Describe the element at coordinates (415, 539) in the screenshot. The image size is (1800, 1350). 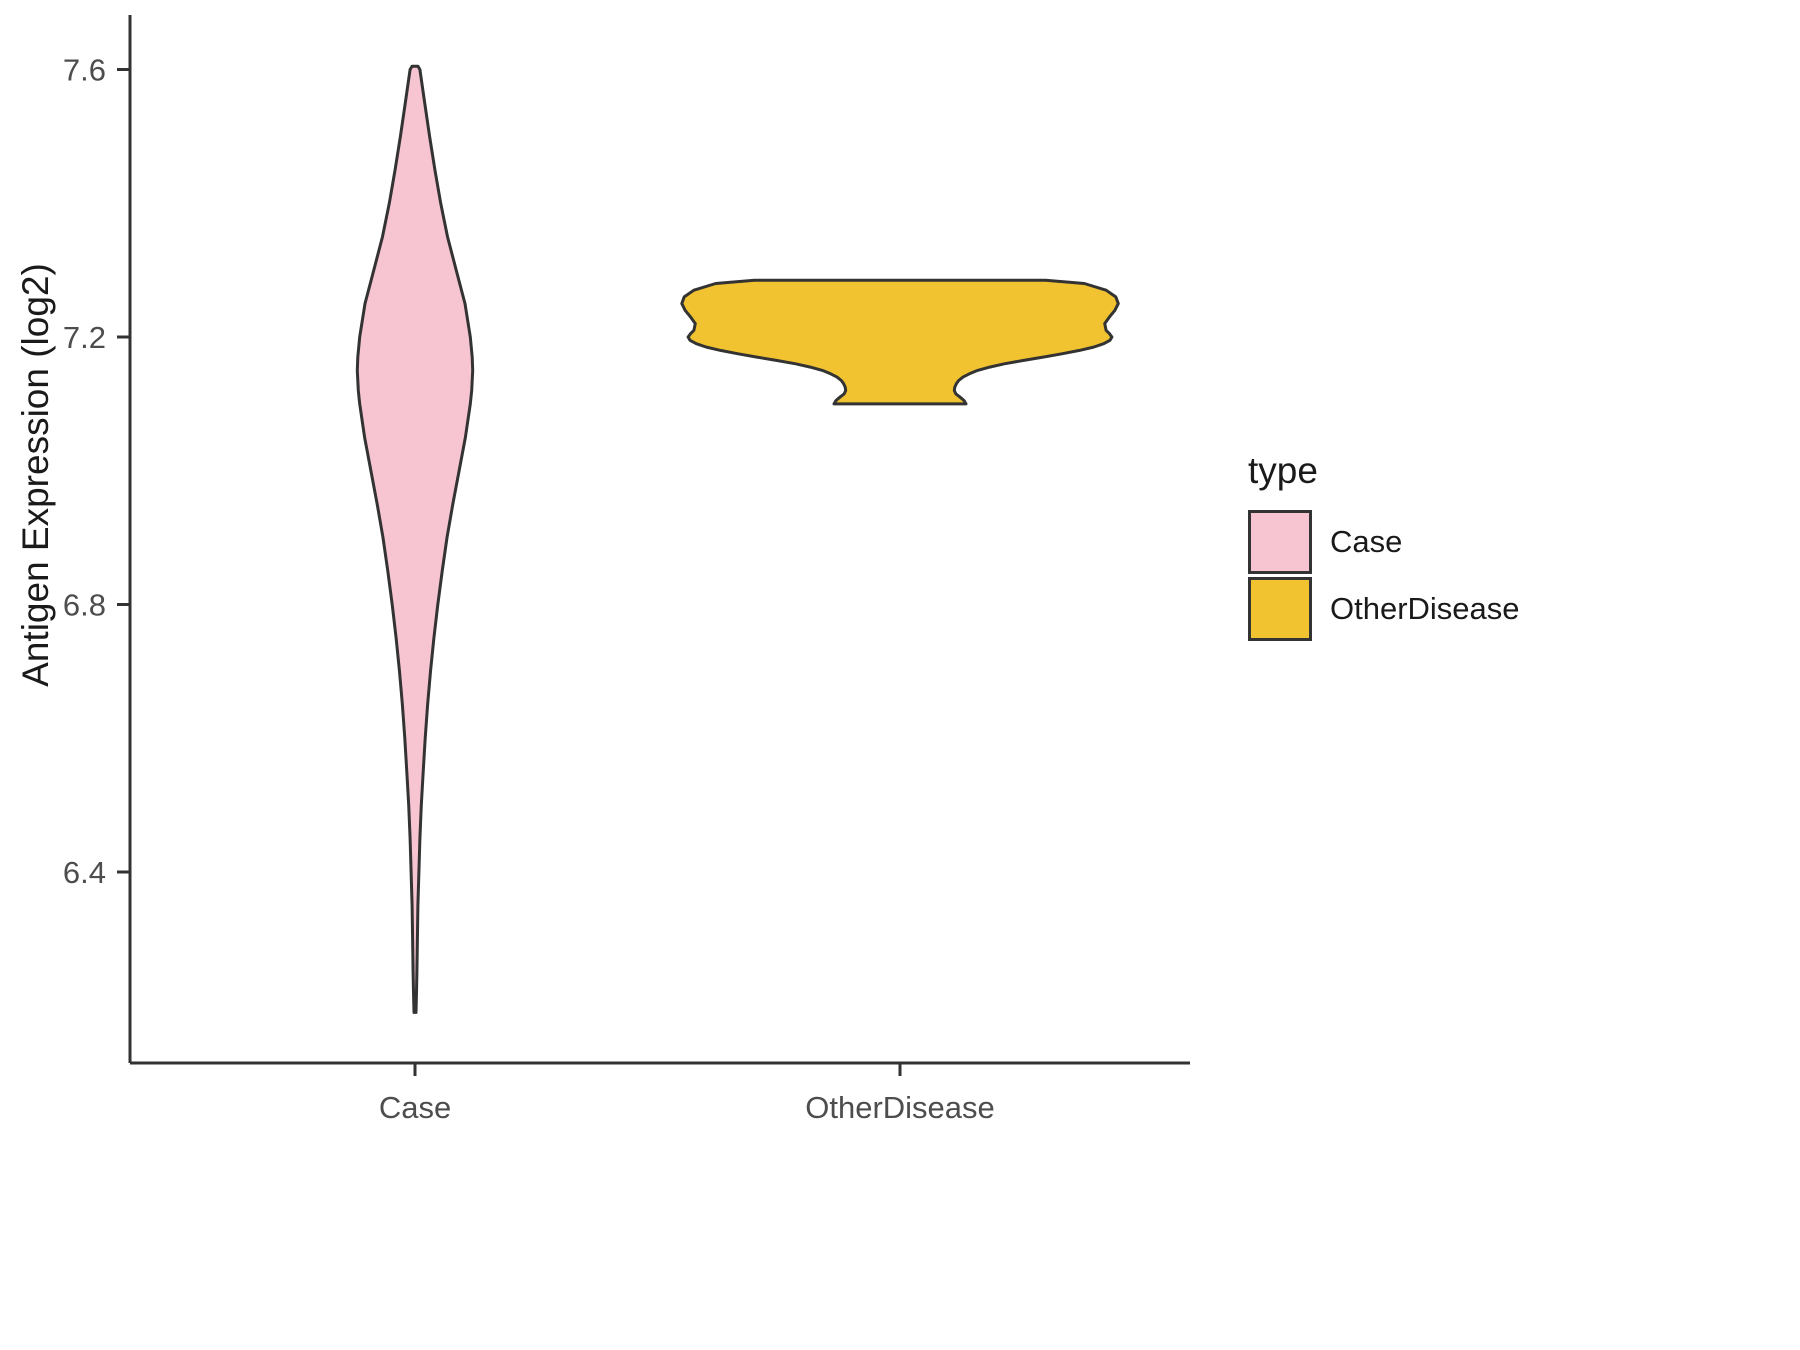
I see `violin-case` at that location.